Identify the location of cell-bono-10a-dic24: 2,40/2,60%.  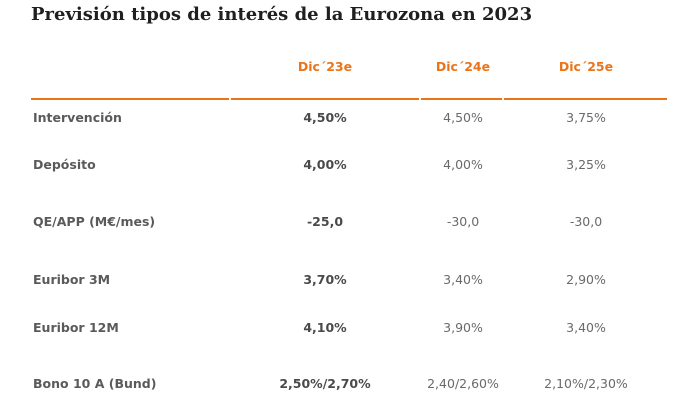
(463, 383).